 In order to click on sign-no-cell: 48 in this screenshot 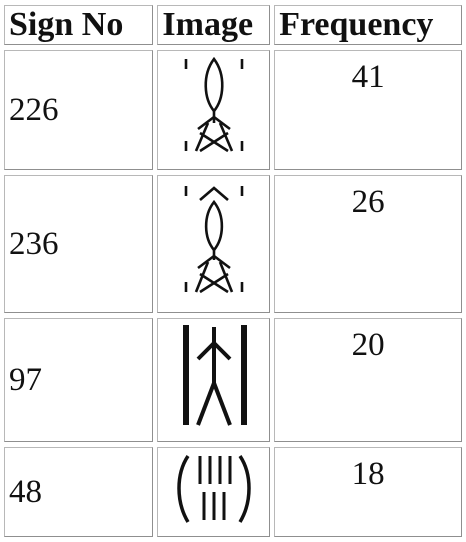, I will do `click(79, 492)`.